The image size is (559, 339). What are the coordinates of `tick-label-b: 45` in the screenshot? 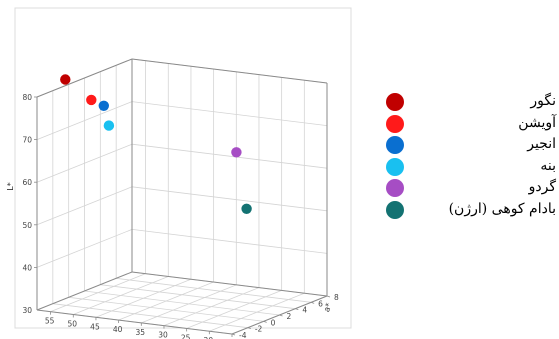 It's located at (95, 326).